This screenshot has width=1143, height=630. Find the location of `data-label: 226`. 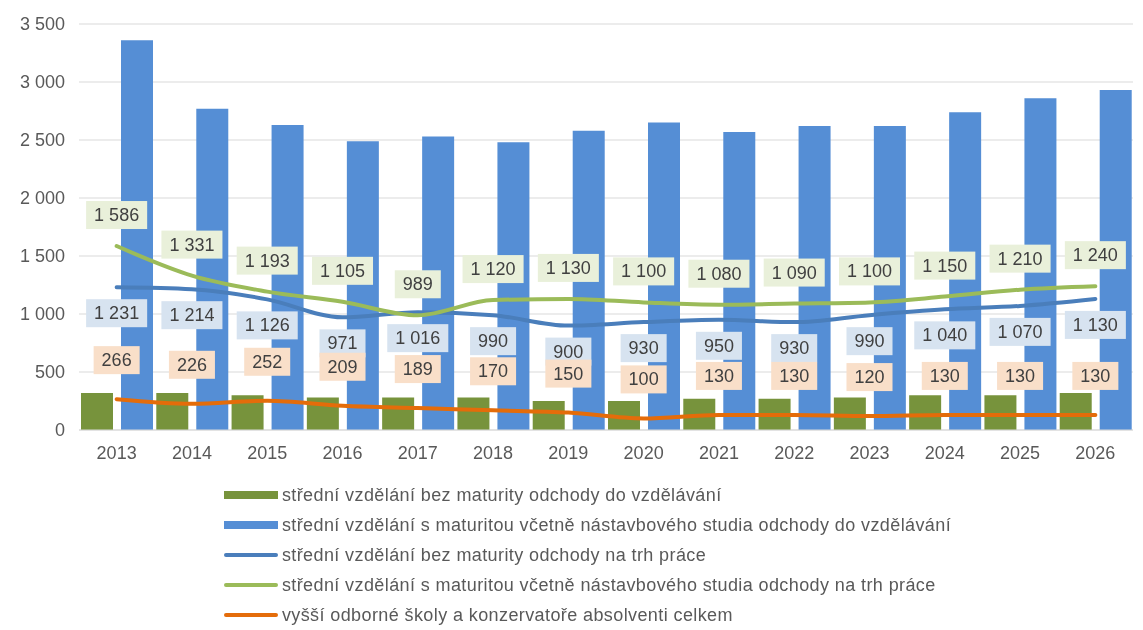

data-label: 226 is located at coordinates (191, 364).